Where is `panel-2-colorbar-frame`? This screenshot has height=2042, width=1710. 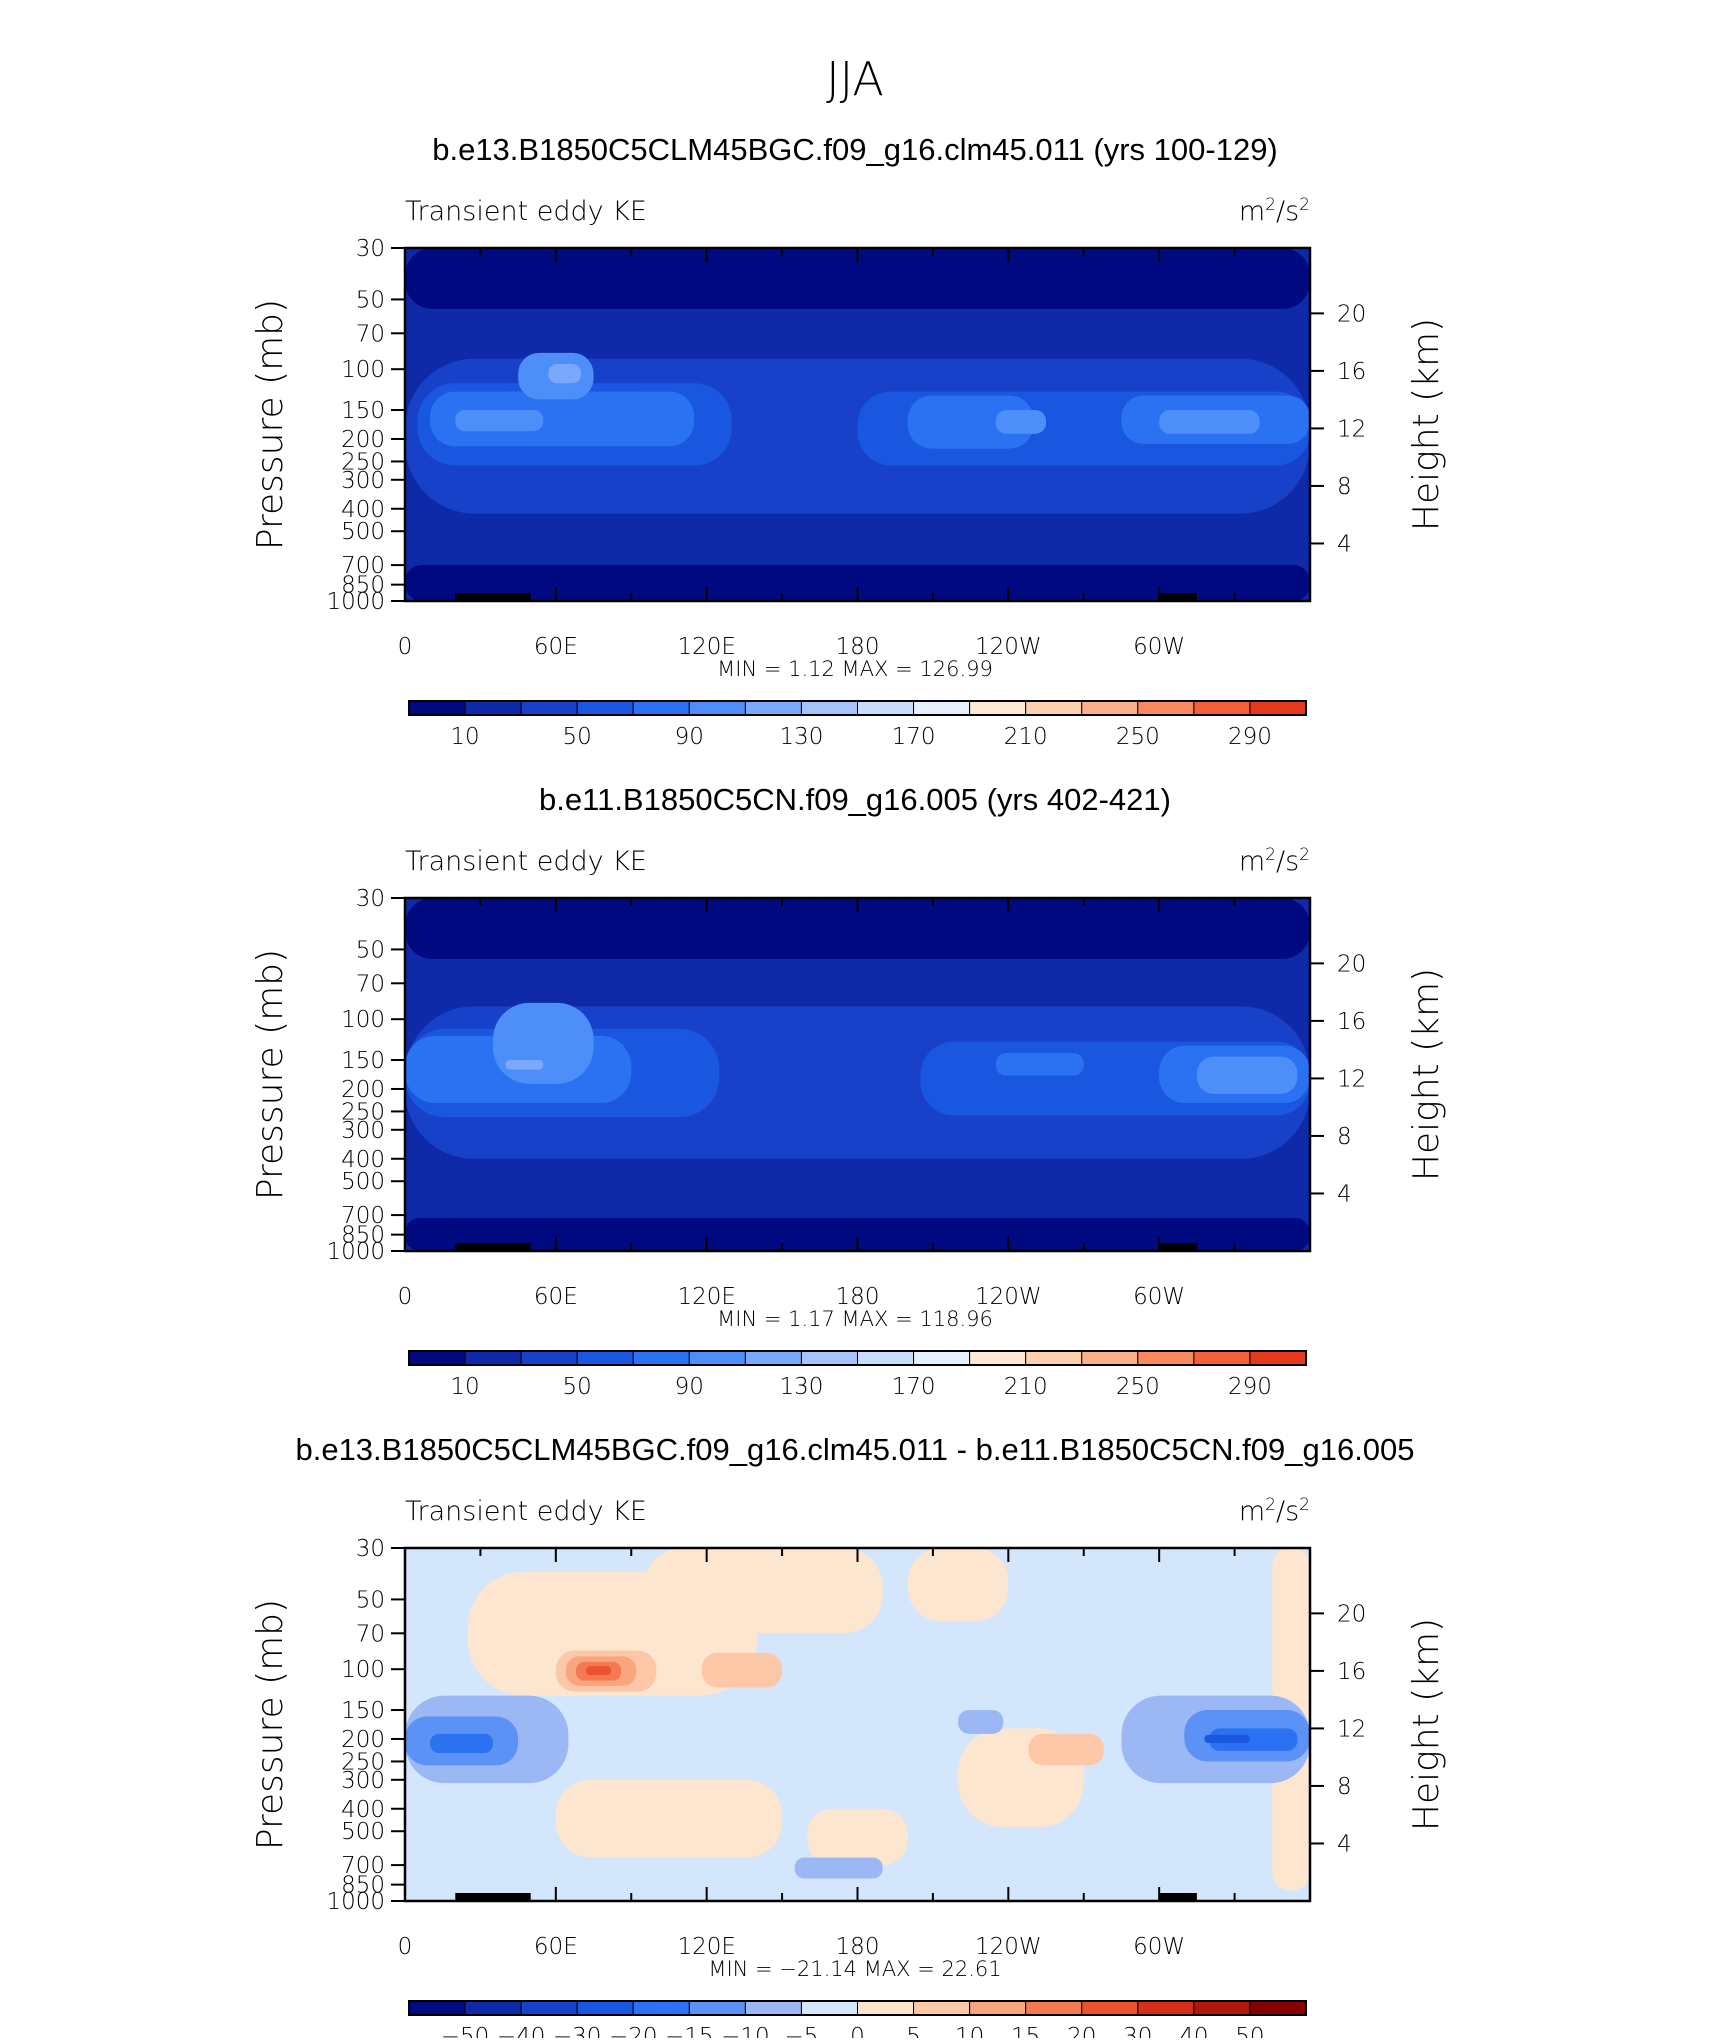
panel-2-colorbar-frame is located at coordinates (857, 1358).